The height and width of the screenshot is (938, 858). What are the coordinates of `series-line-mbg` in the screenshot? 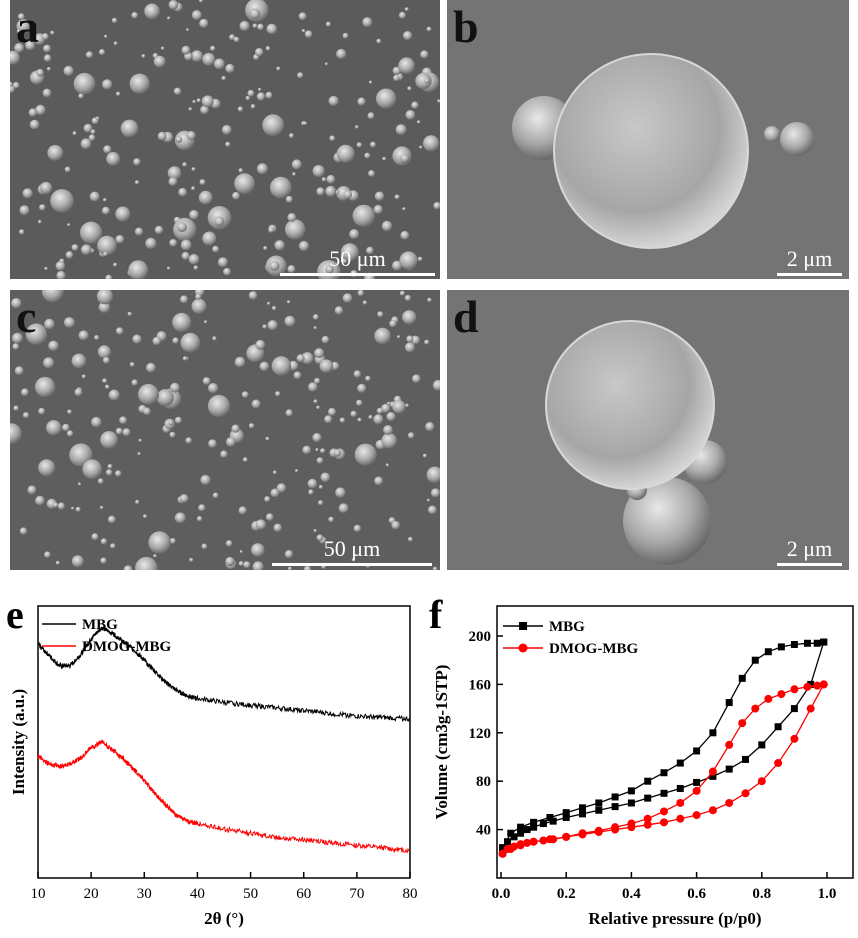 It's located at (223, 674).